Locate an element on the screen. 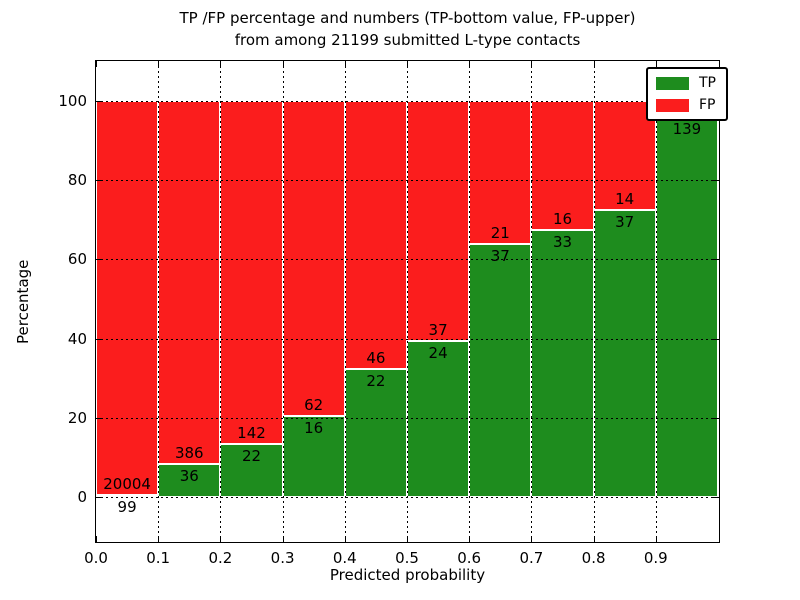 Image resolution: width=800 pixels, height=600 pixels. y-tick-label: 0 is located at coordinates (82, 497).